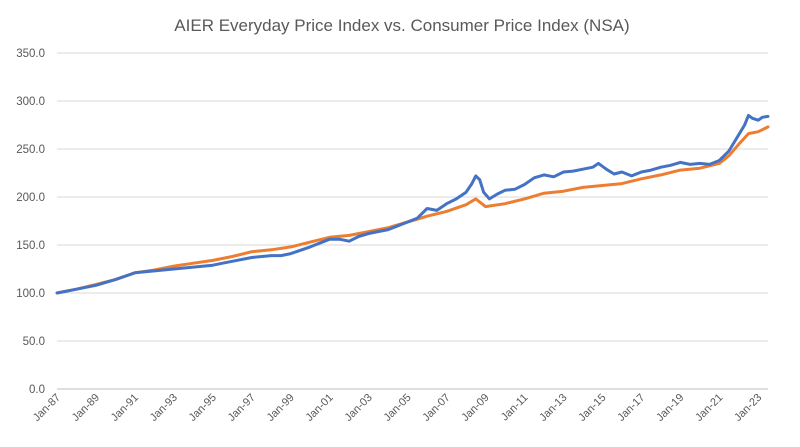  Describe the element at coordinates (592, 408) in the screenshot. I see `x-tick-label: Jan-15` at that location.